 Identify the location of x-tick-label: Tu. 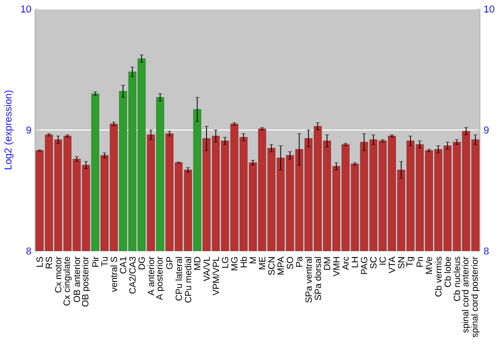
(104, 261).